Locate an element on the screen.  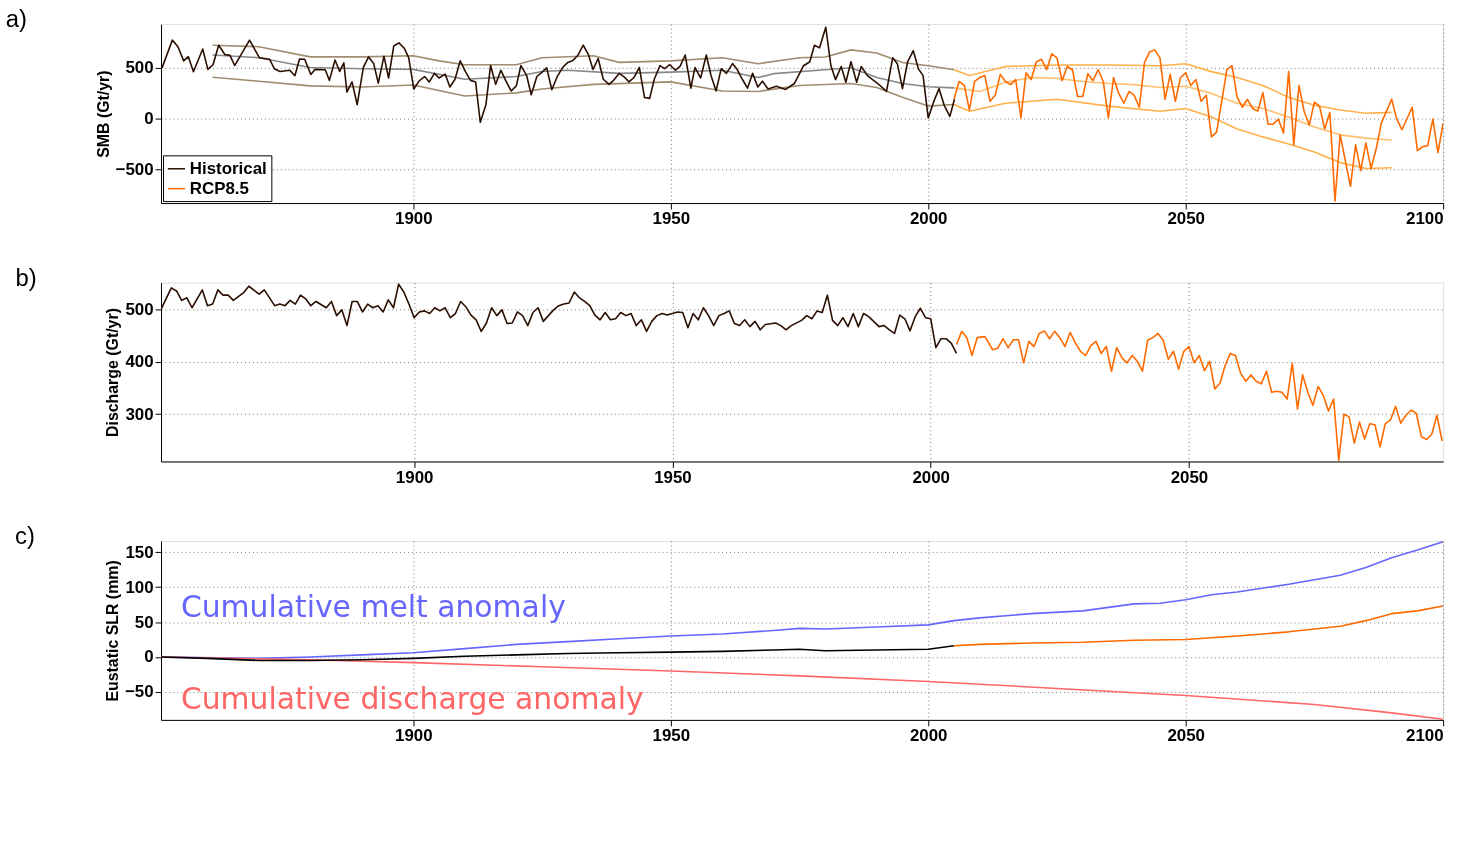
y-tick-label: 100 is located at coordinates (139, 587).